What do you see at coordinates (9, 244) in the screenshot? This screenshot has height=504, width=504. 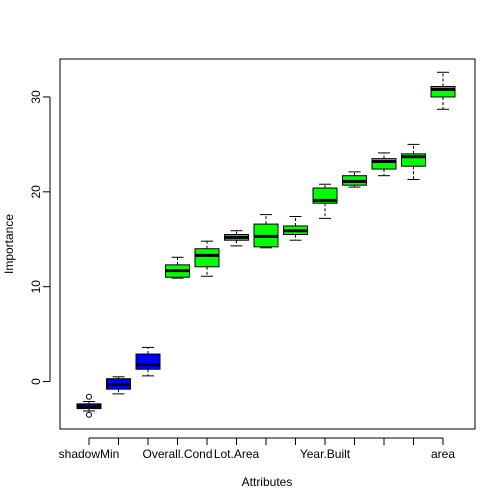 I see `y-axis-title: Importance` at bounding box center [9, 244].